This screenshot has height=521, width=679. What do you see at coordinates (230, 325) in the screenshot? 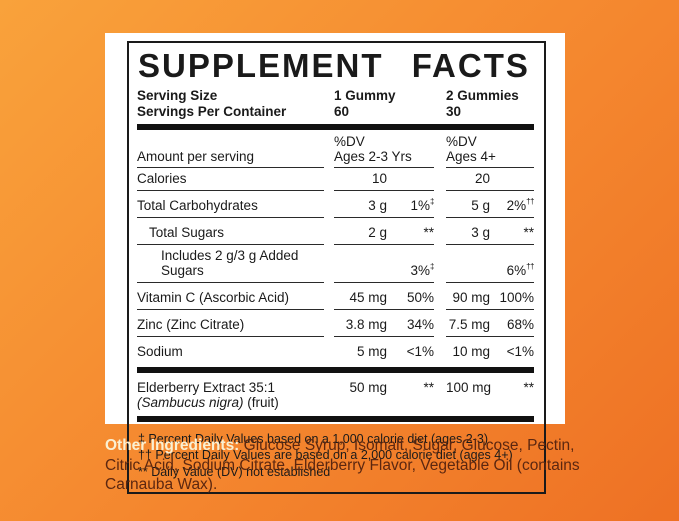
I see `nutrient-name: Zinc (Zinc Citrate)` at bounding box center [230, 325].